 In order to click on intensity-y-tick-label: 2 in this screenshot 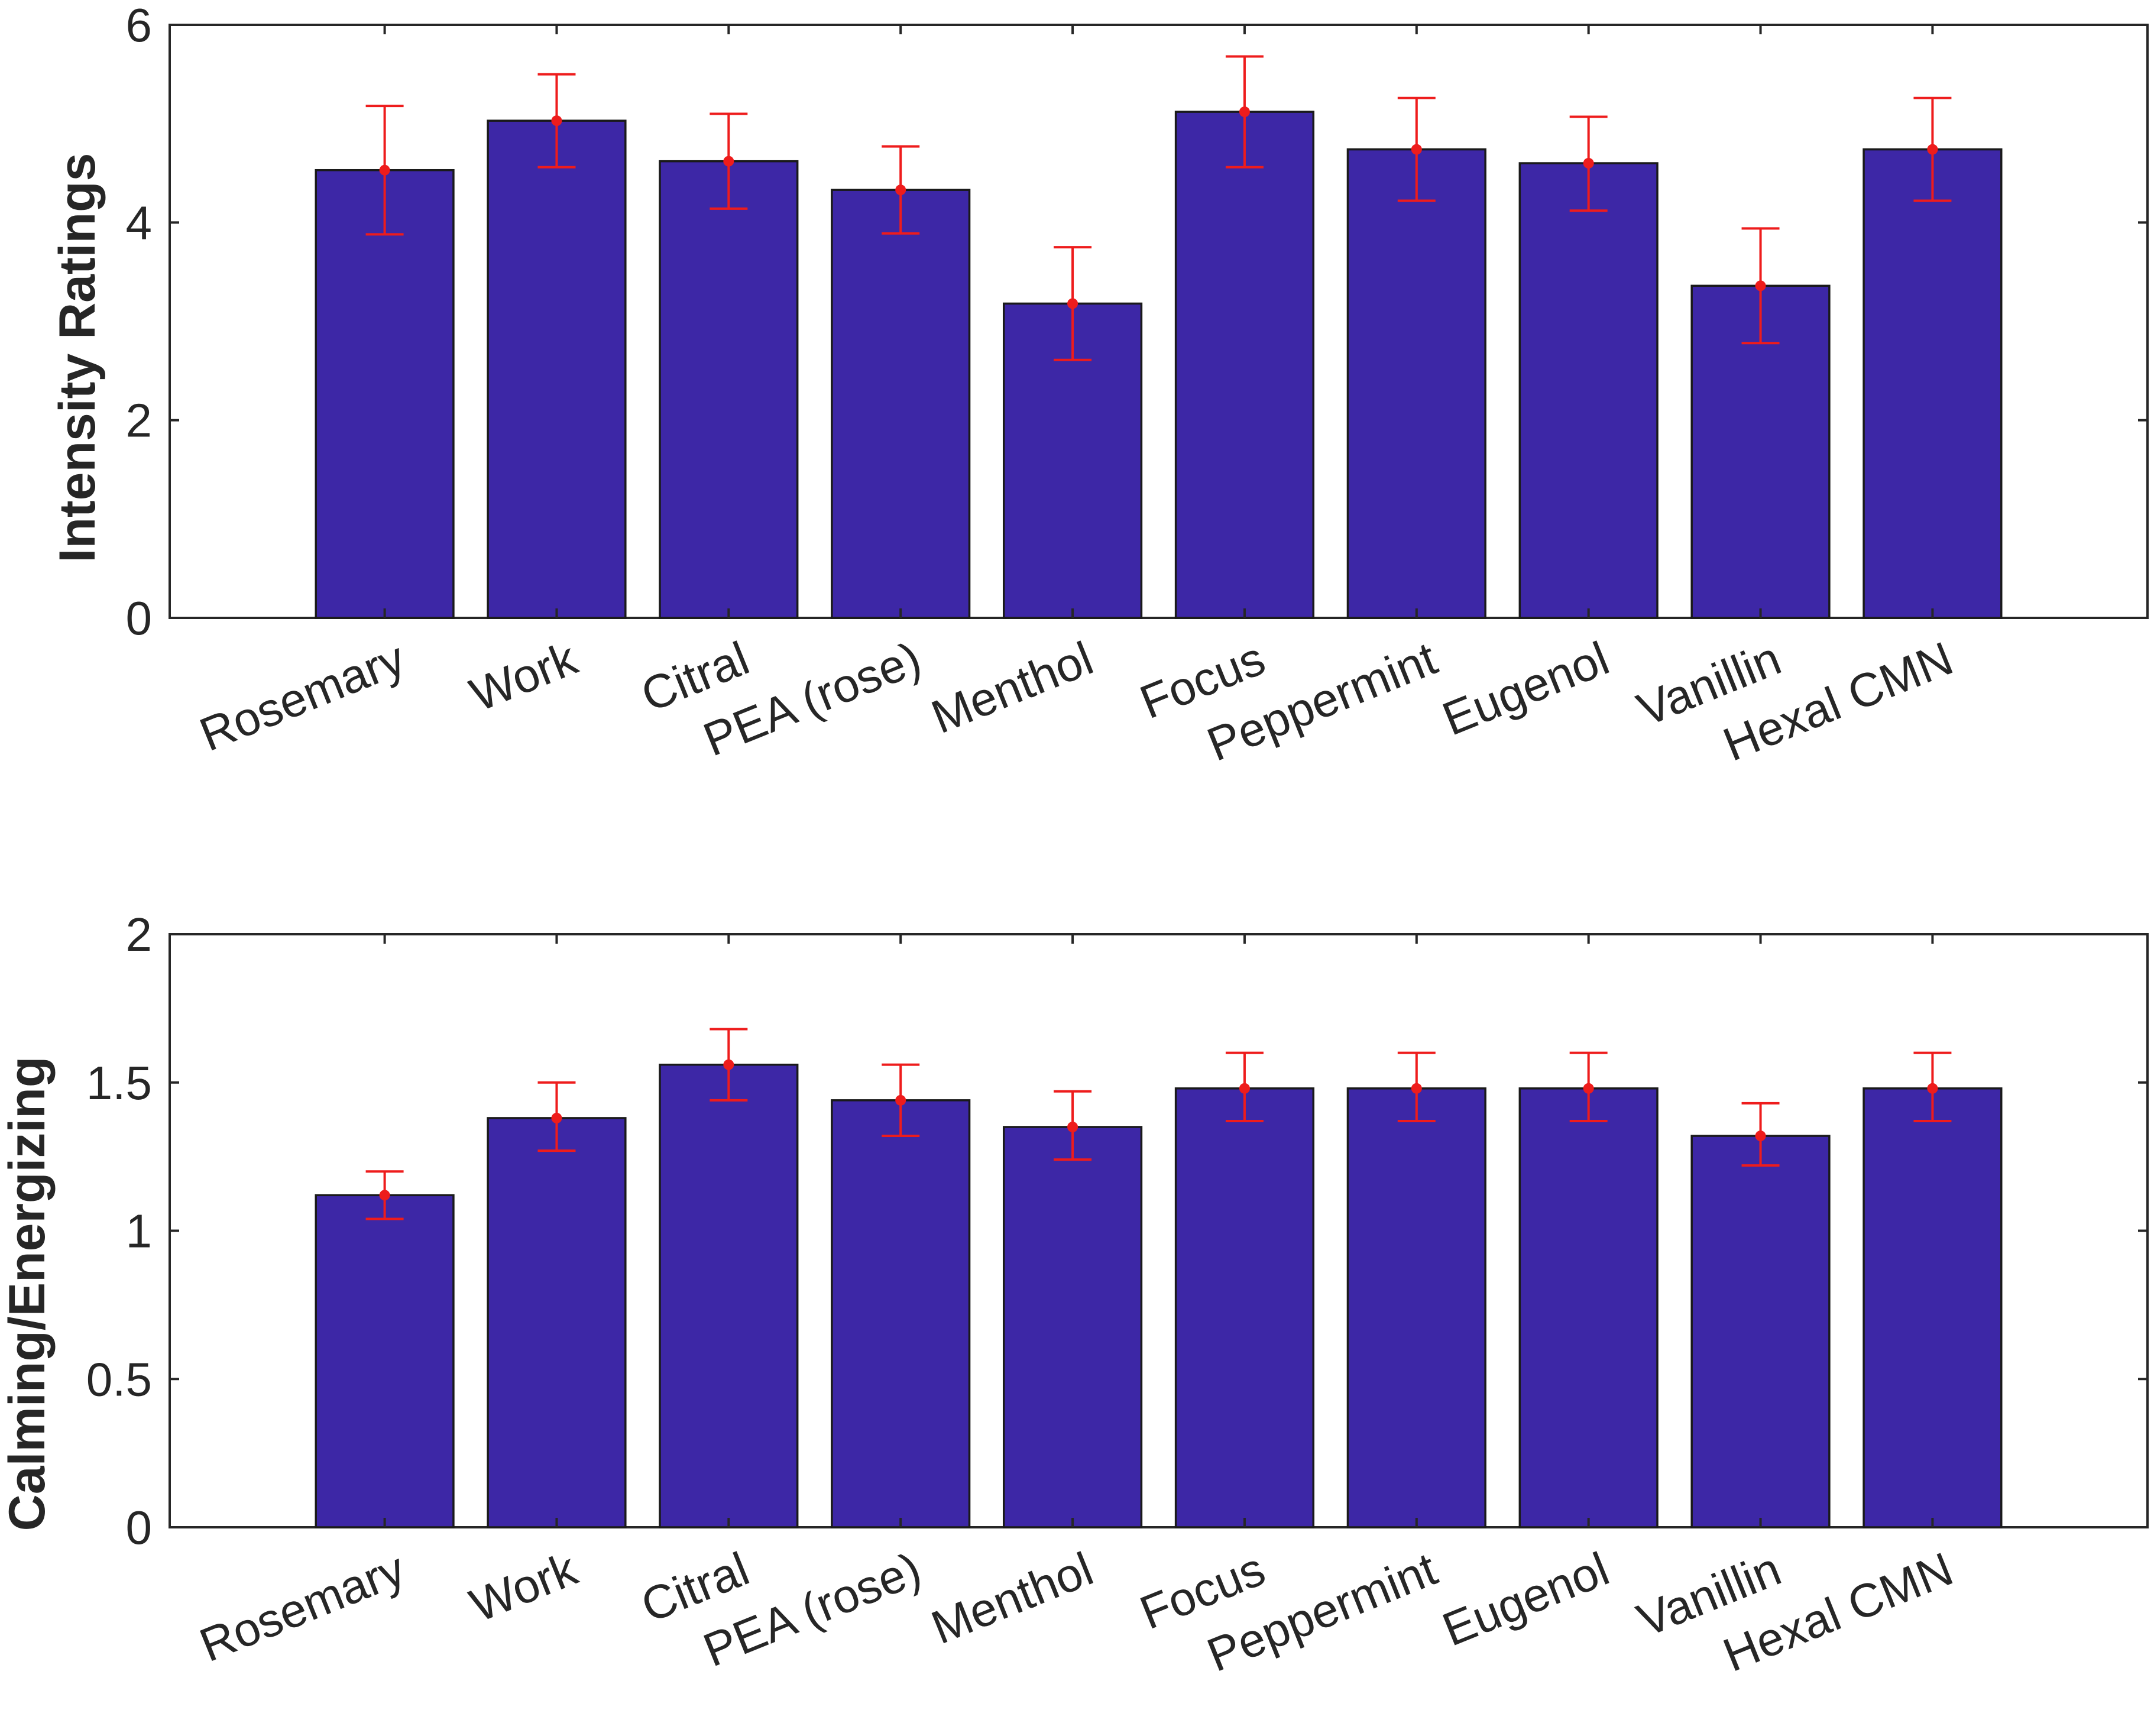, I will do `click(139, 420)`.